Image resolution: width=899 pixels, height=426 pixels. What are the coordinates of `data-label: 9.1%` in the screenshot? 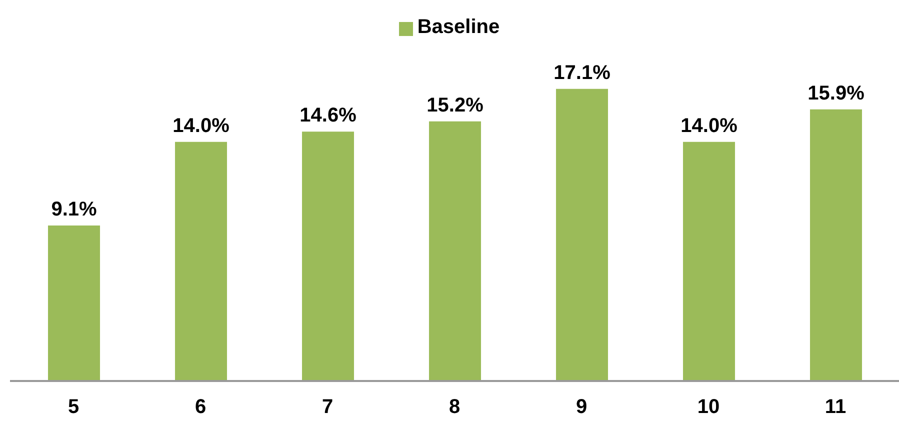 It's located at (74, 209).